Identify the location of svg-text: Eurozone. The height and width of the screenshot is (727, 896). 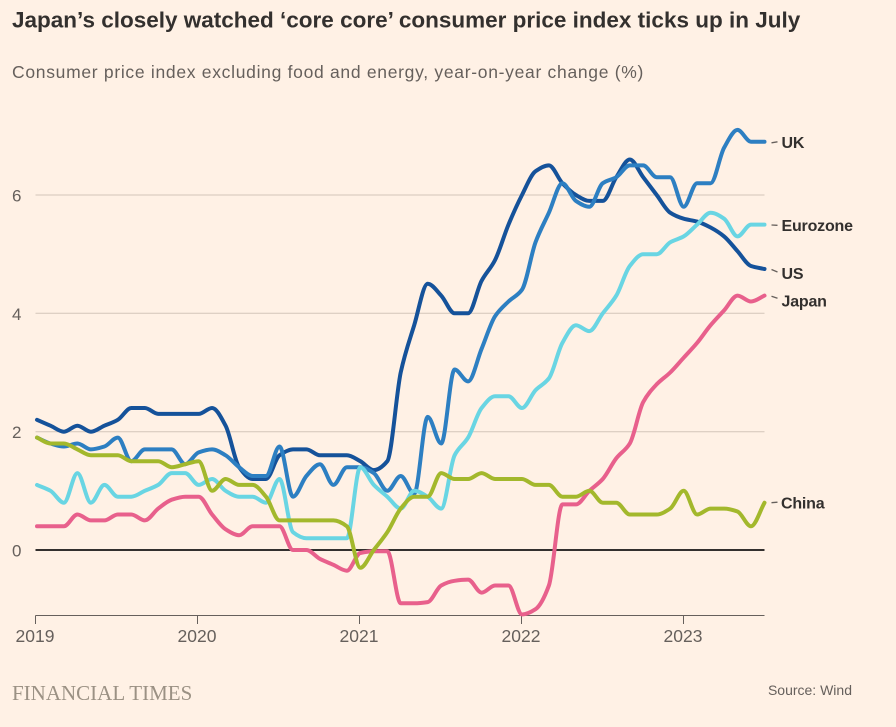
(818, 226).